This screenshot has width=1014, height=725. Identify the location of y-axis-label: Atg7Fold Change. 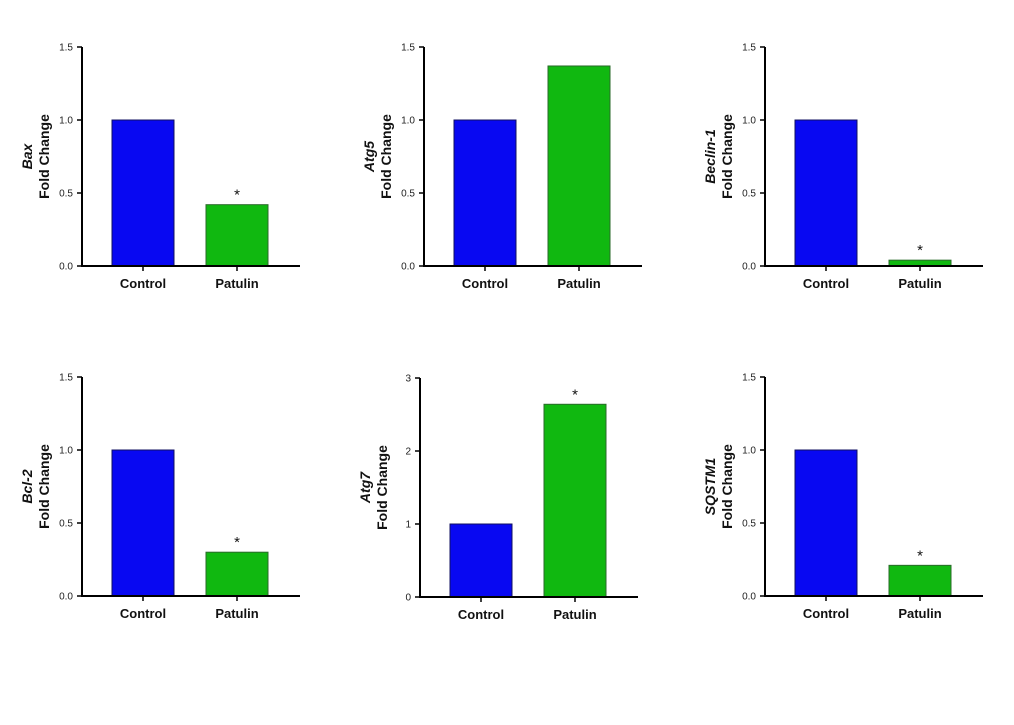
(373, 487).